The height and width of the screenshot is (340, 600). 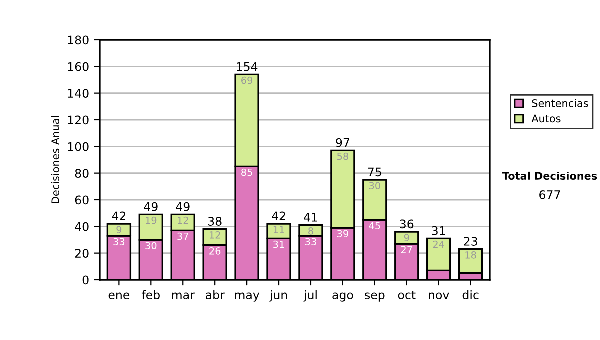 What do you see at coordinates (151, 295) in the screenshot?
I see `x-tick-label: feb` at bounding box center [151, 295].